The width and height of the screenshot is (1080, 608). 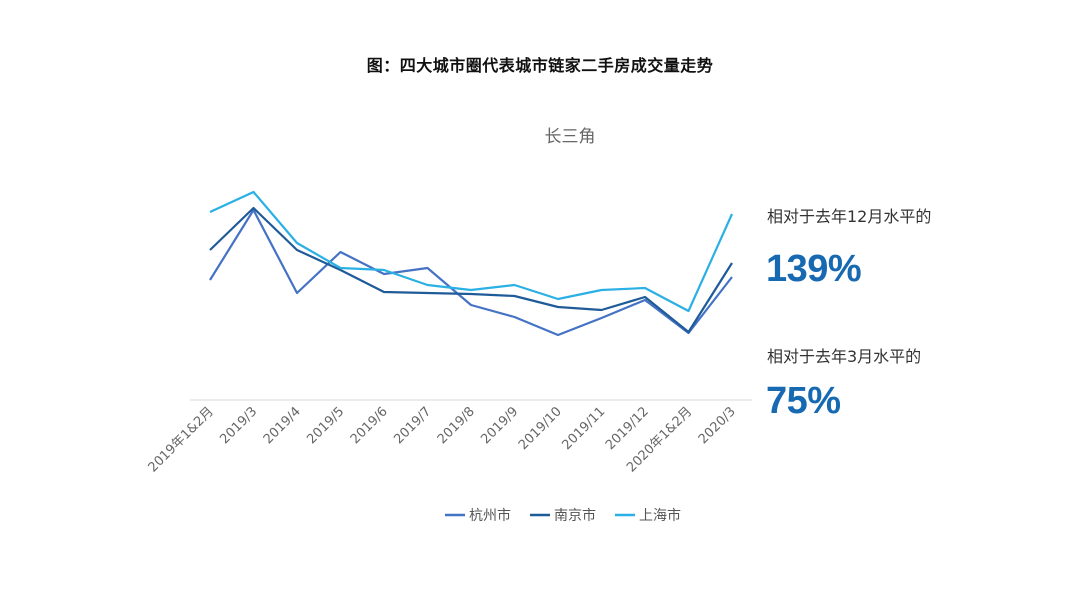 What do you see at coordinates (540, 65) in the screenshot?
I see `chart-figure-title: 图：四大城市圈代表城市链家二手房成交量走势` at bounding box center [540, 65].